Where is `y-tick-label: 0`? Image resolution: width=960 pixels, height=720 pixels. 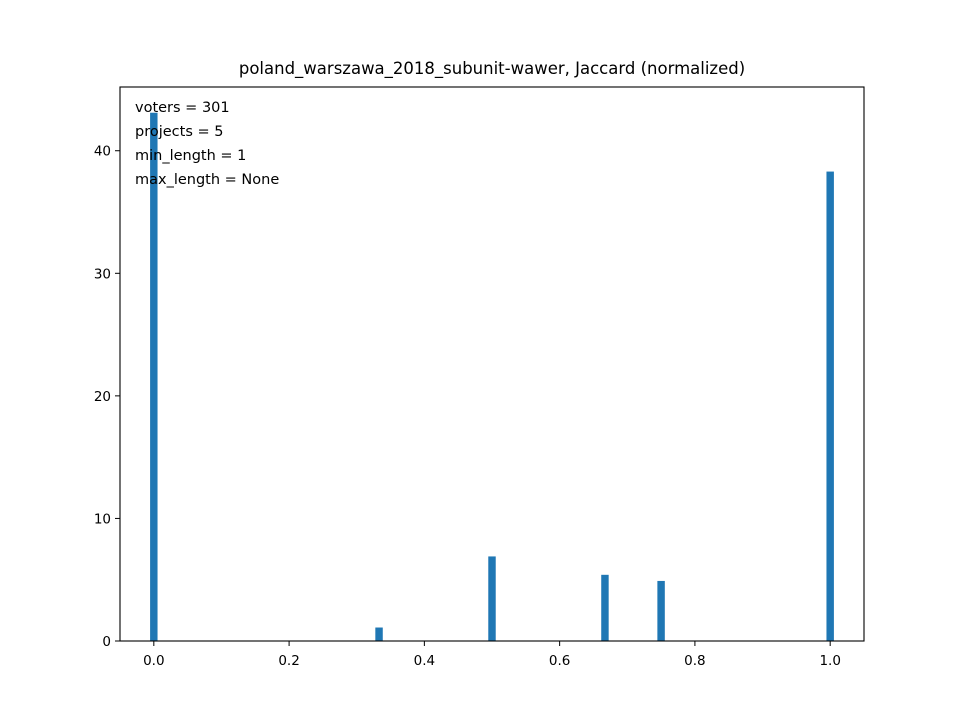 y-tick-label: 0 is located at coordinates (106, 642).